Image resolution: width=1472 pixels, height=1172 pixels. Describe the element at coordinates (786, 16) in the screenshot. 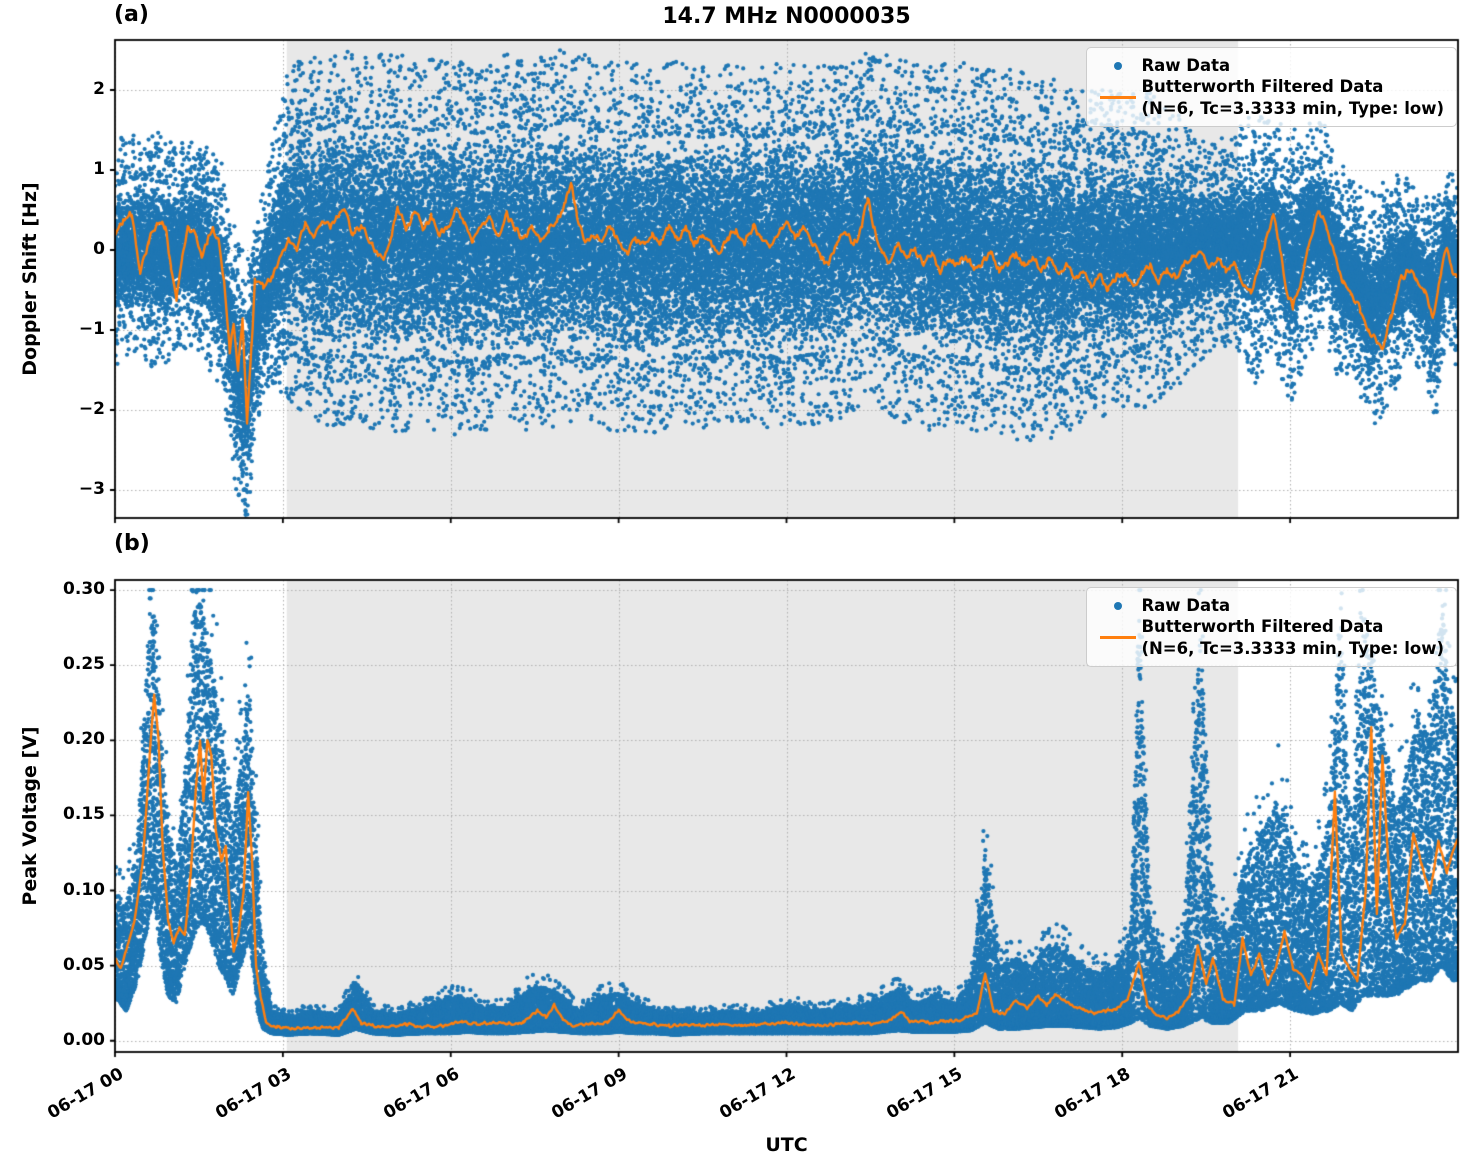

I see `figure-title: 14.7 MHz N0000035` at that location.